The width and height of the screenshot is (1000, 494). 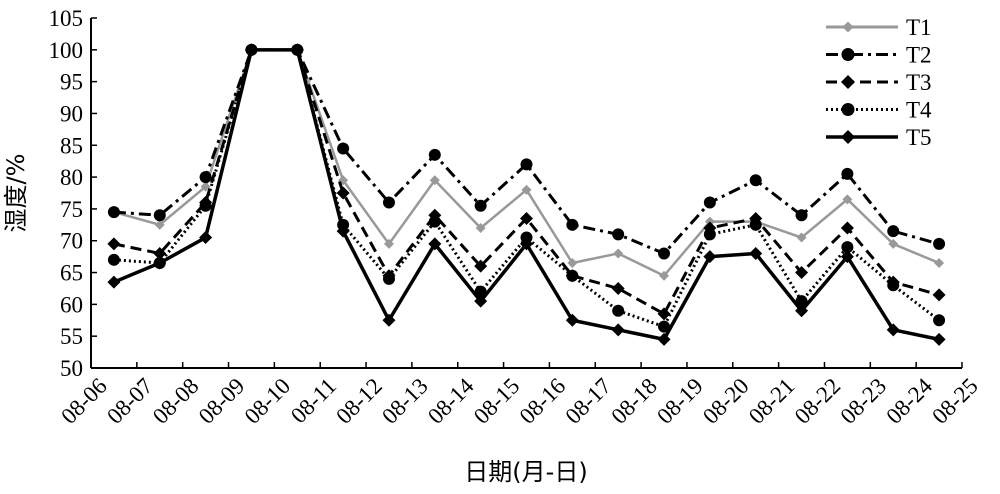 I want to click on legend-item-t4: T4, so click(x=879, y=110).